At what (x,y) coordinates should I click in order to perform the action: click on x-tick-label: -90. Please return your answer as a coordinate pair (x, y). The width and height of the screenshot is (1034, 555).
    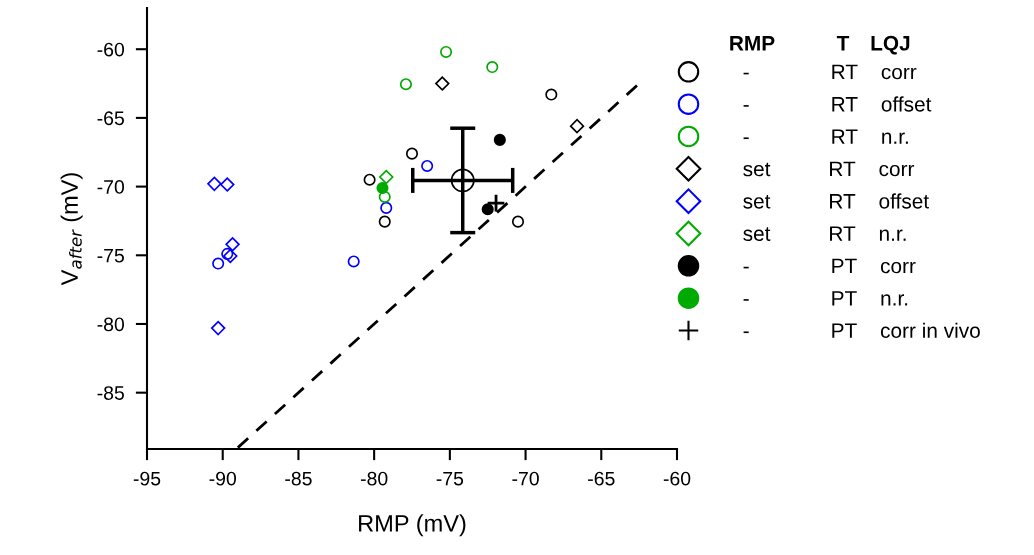
    Looking at the image, I should click on (223, 478).